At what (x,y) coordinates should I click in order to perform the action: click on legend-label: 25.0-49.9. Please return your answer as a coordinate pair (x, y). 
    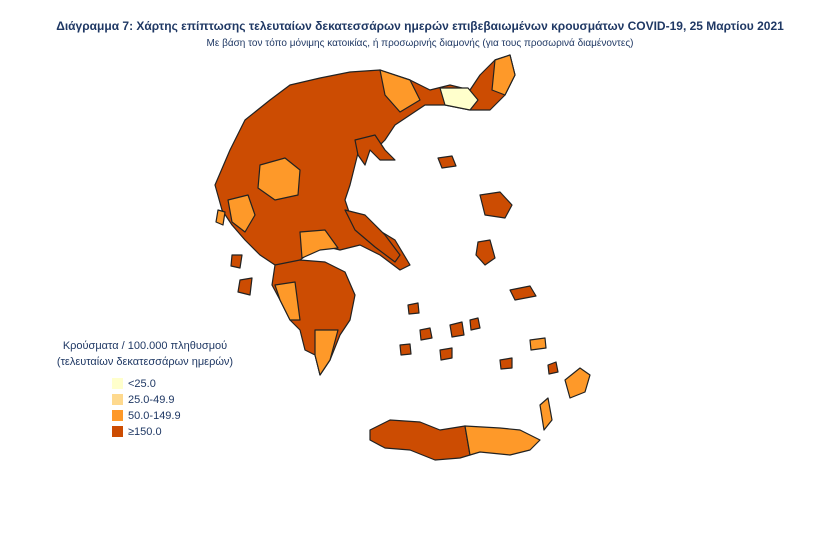
    Looking at the image, I should click on (151, 400).